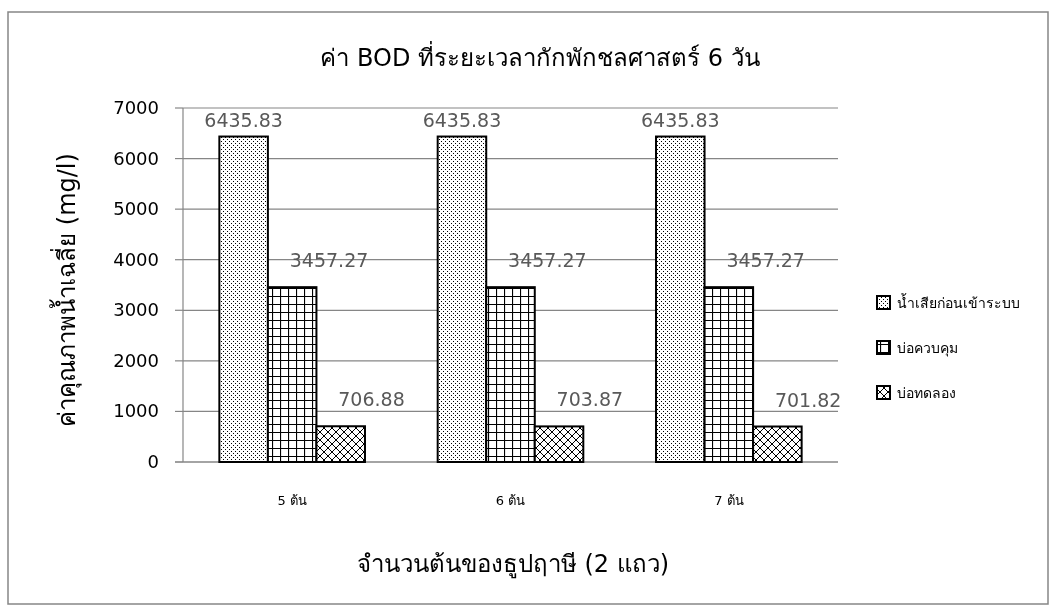  I want to click on x-tick-label: 5 ต้น, so click(292, 500).